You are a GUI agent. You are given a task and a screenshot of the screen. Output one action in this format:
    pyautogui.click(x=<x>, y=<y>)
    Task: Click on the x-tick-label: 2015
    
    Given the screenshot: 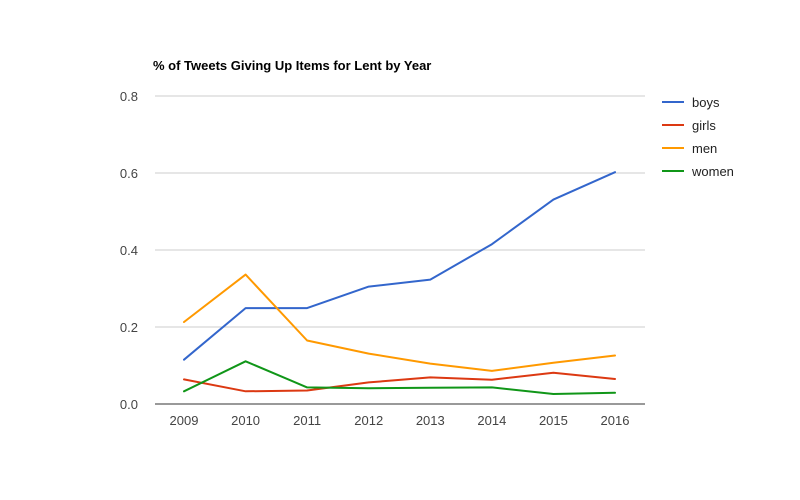 What is the action you would take?
    pyautogui.click(x=553, y=420)
    